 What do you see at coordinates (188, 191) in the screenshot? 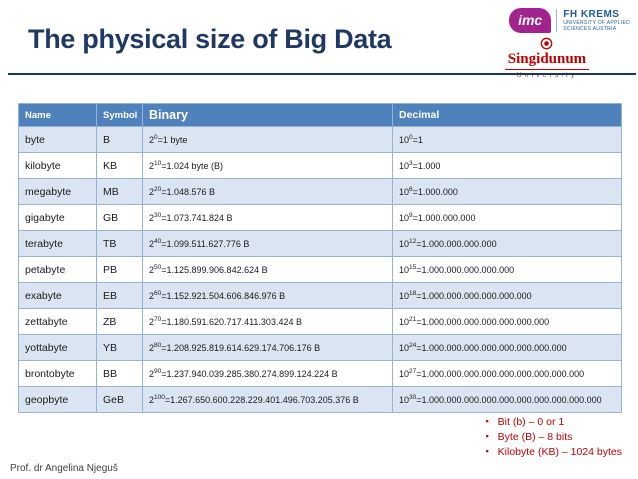
I see `binary-value: =1.048.576 B` at bounding box center [188, 191].